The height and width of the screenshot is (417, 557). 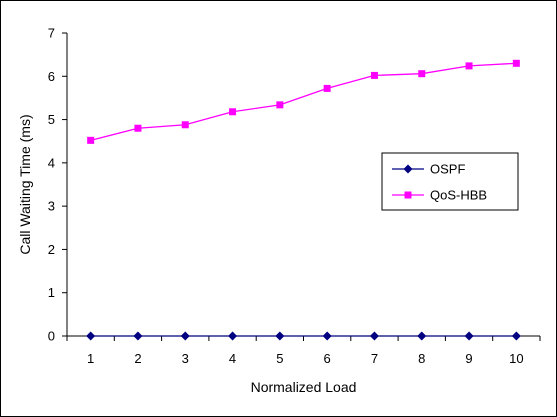 I want to click on series-ospf, so click(x=303, y=336).